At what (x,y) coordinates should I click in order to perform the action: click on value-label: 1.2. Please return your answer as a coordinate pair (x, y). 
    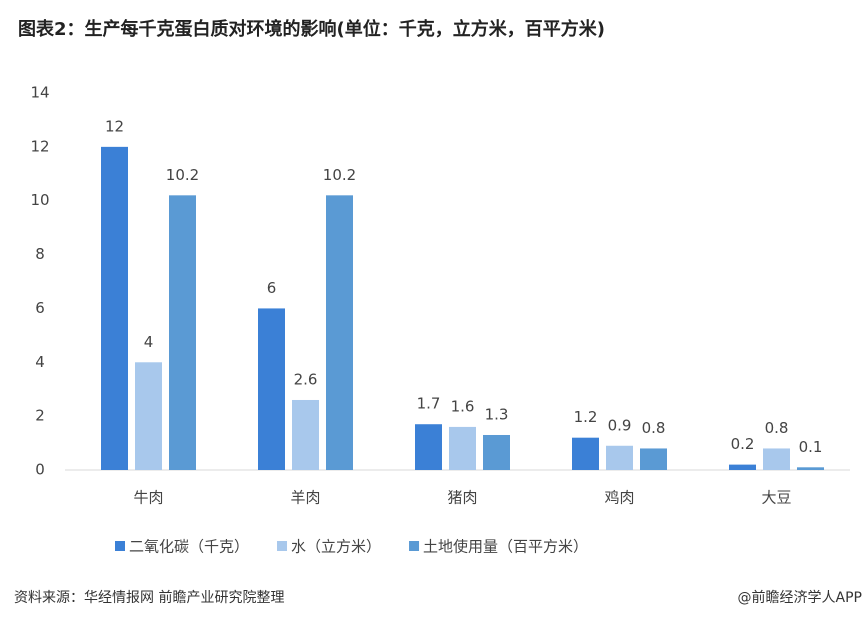
    Looking at the image, I should click on (586, 417).